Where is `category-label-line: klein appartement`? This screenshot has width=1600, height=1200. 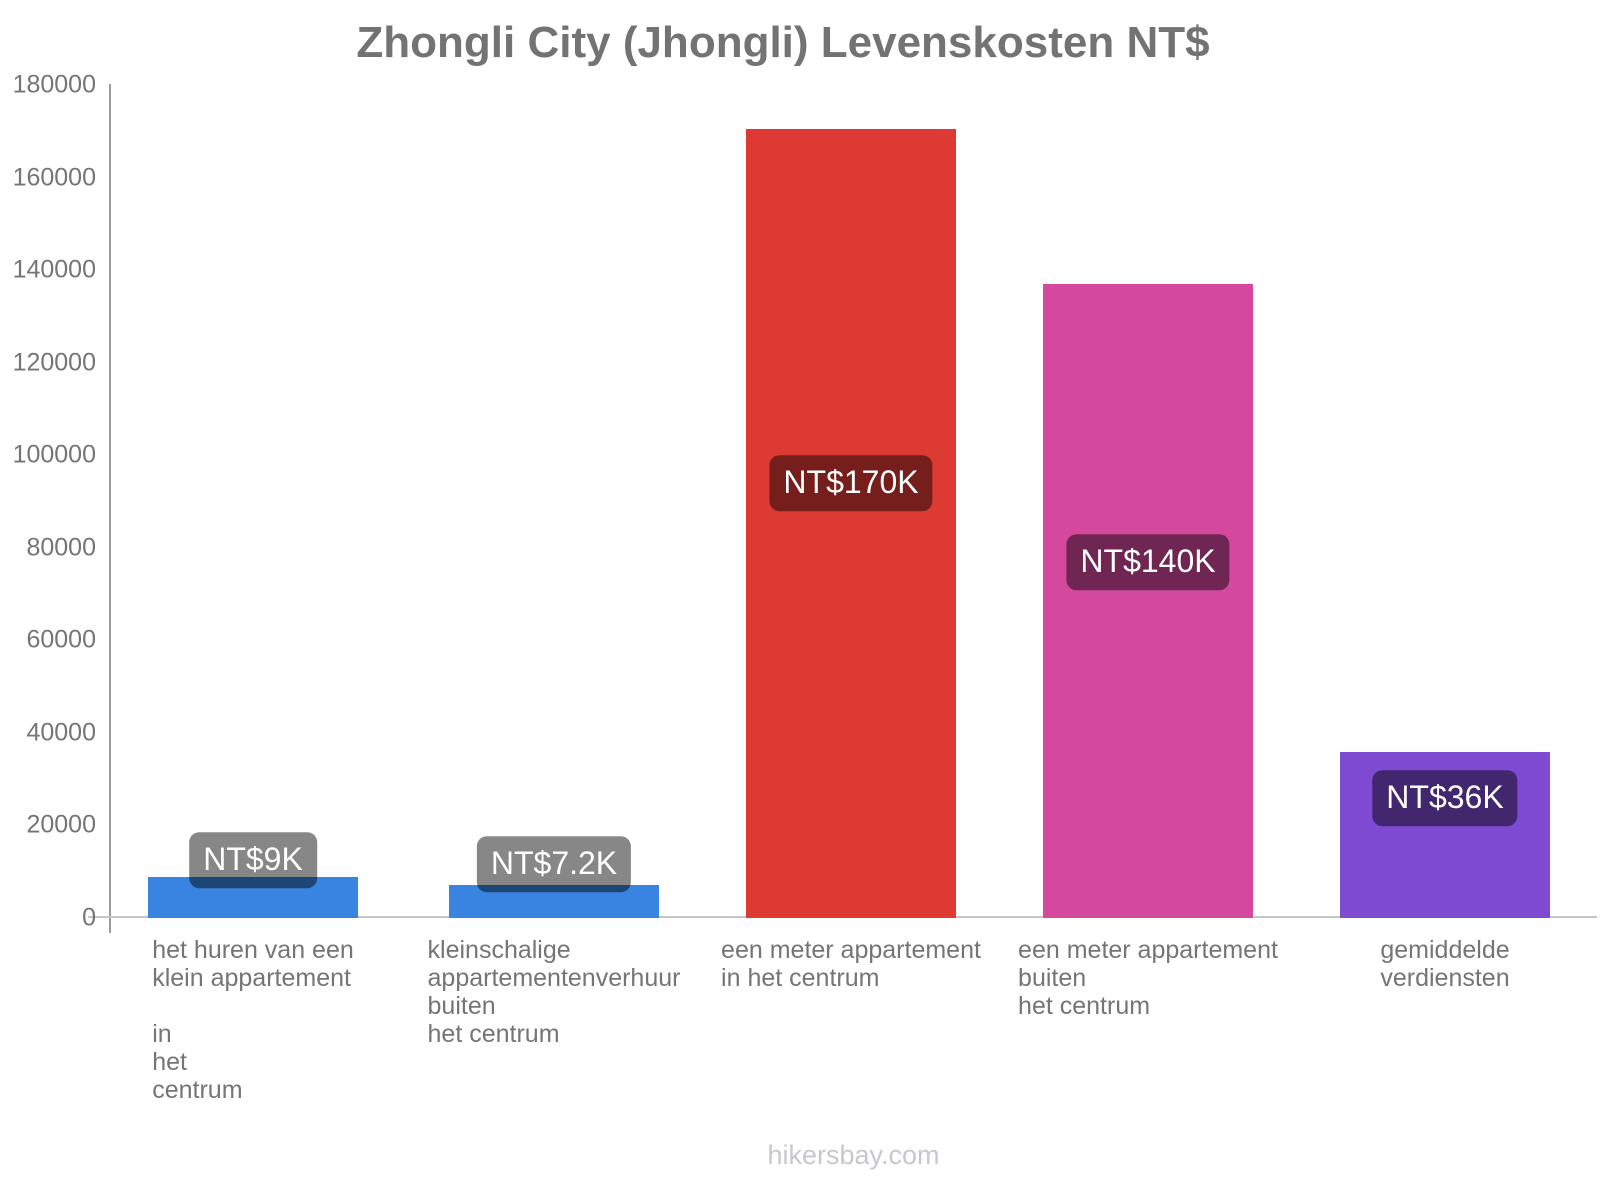
category-label-line: klein appartement is located at coordinates (251, 978).